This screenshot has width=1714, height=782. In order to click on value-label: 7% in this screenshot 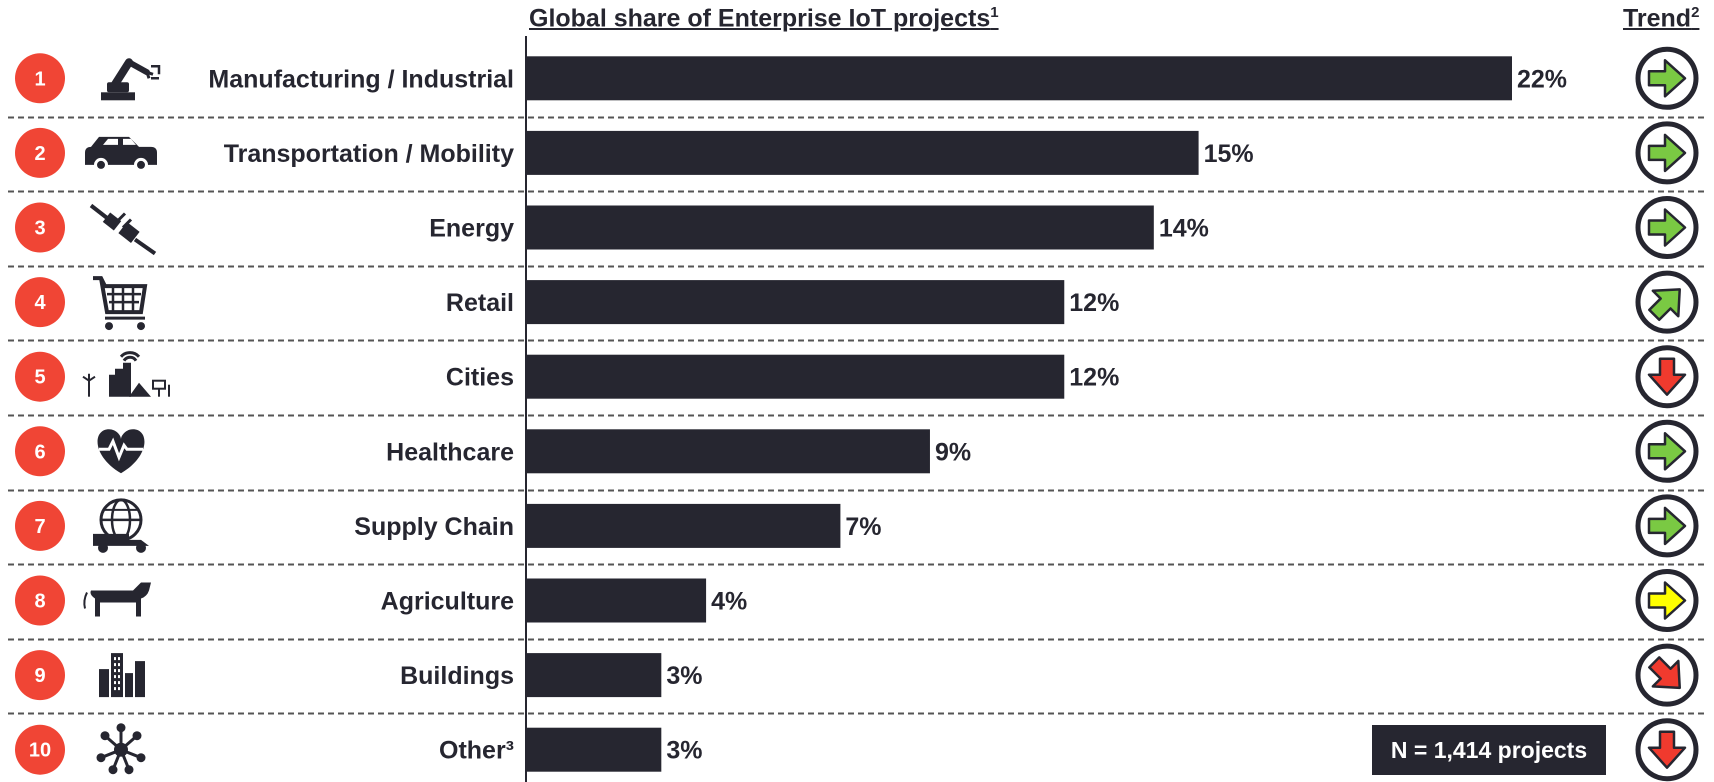, I will do `click(863, 527)`.